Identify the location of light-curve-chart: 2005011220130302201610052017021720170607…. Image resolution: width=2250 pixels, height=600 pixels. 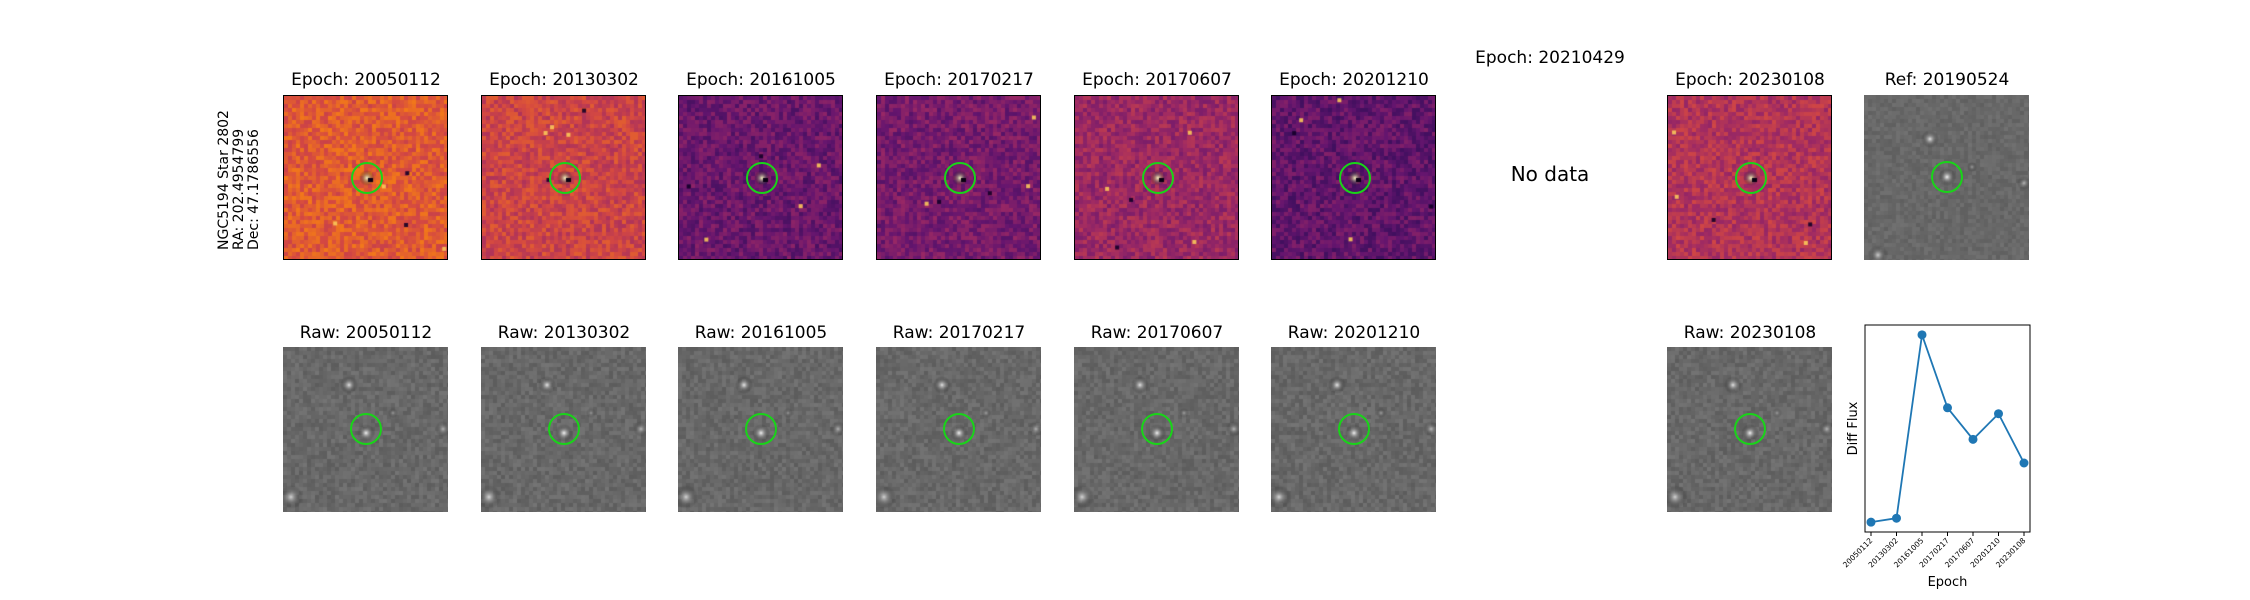
(1936, 457).